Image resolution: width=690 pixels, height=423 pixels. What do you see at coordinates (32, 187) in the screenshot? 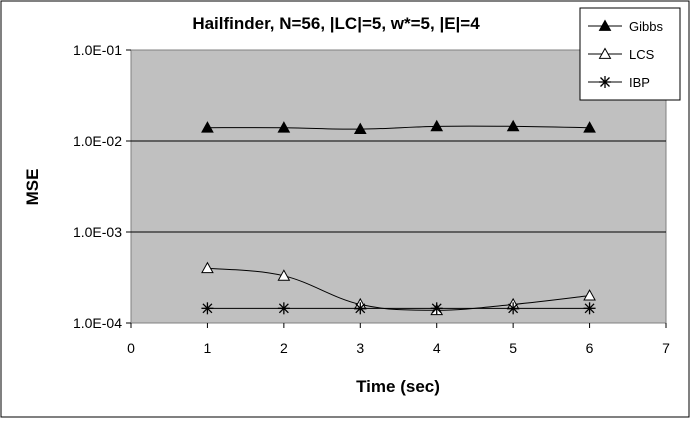
I see `y-axis-title: MSE` at bounding box center [32, 187].